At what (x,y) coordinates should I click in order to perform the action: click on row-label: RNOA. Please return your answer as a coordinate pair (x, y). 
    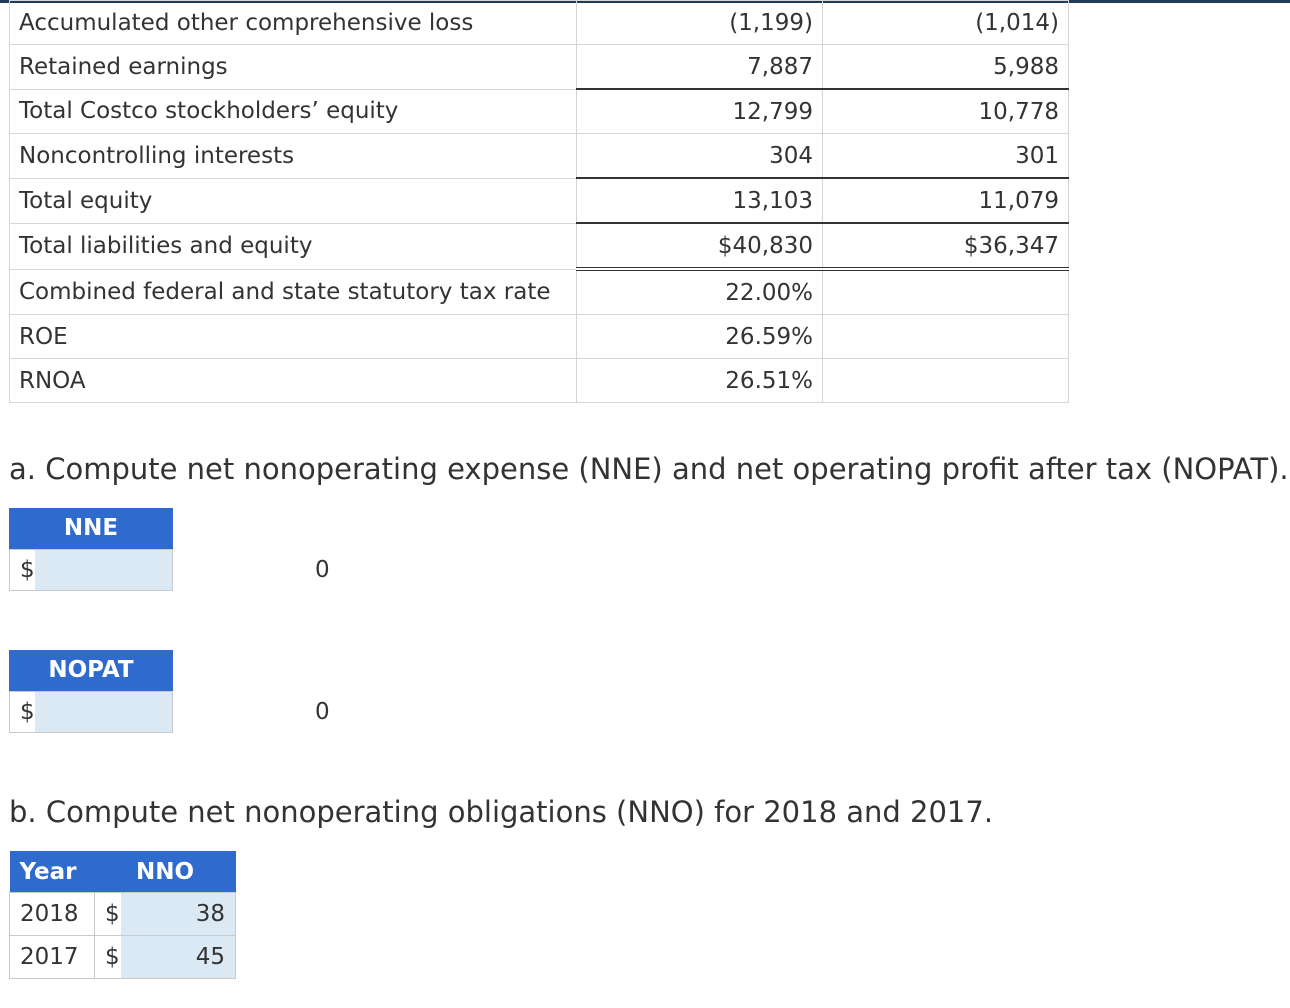
    Looking at the image, I should click on (293, 380).